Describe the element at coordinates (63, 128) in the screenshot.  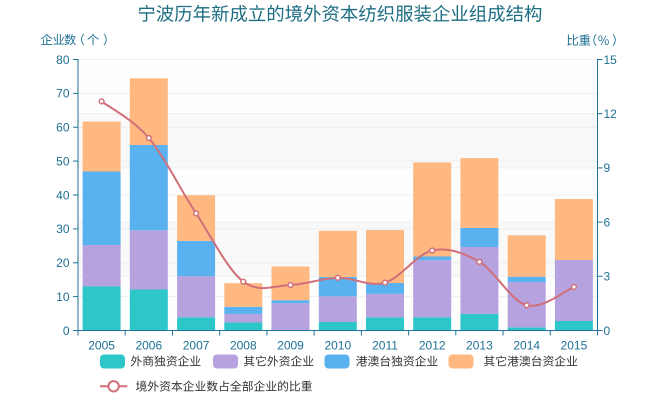
I see `svg-text: 60` at that location.